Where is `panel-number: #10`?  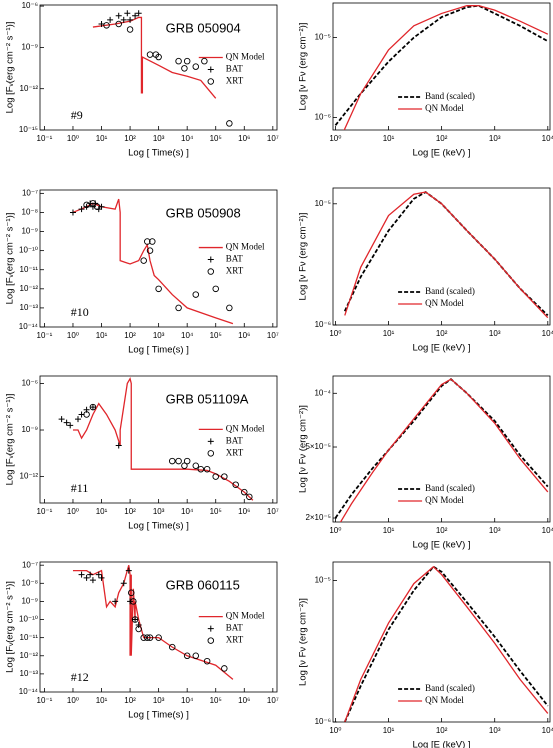
panel-number: #10 is located at coordinates (80, 312).